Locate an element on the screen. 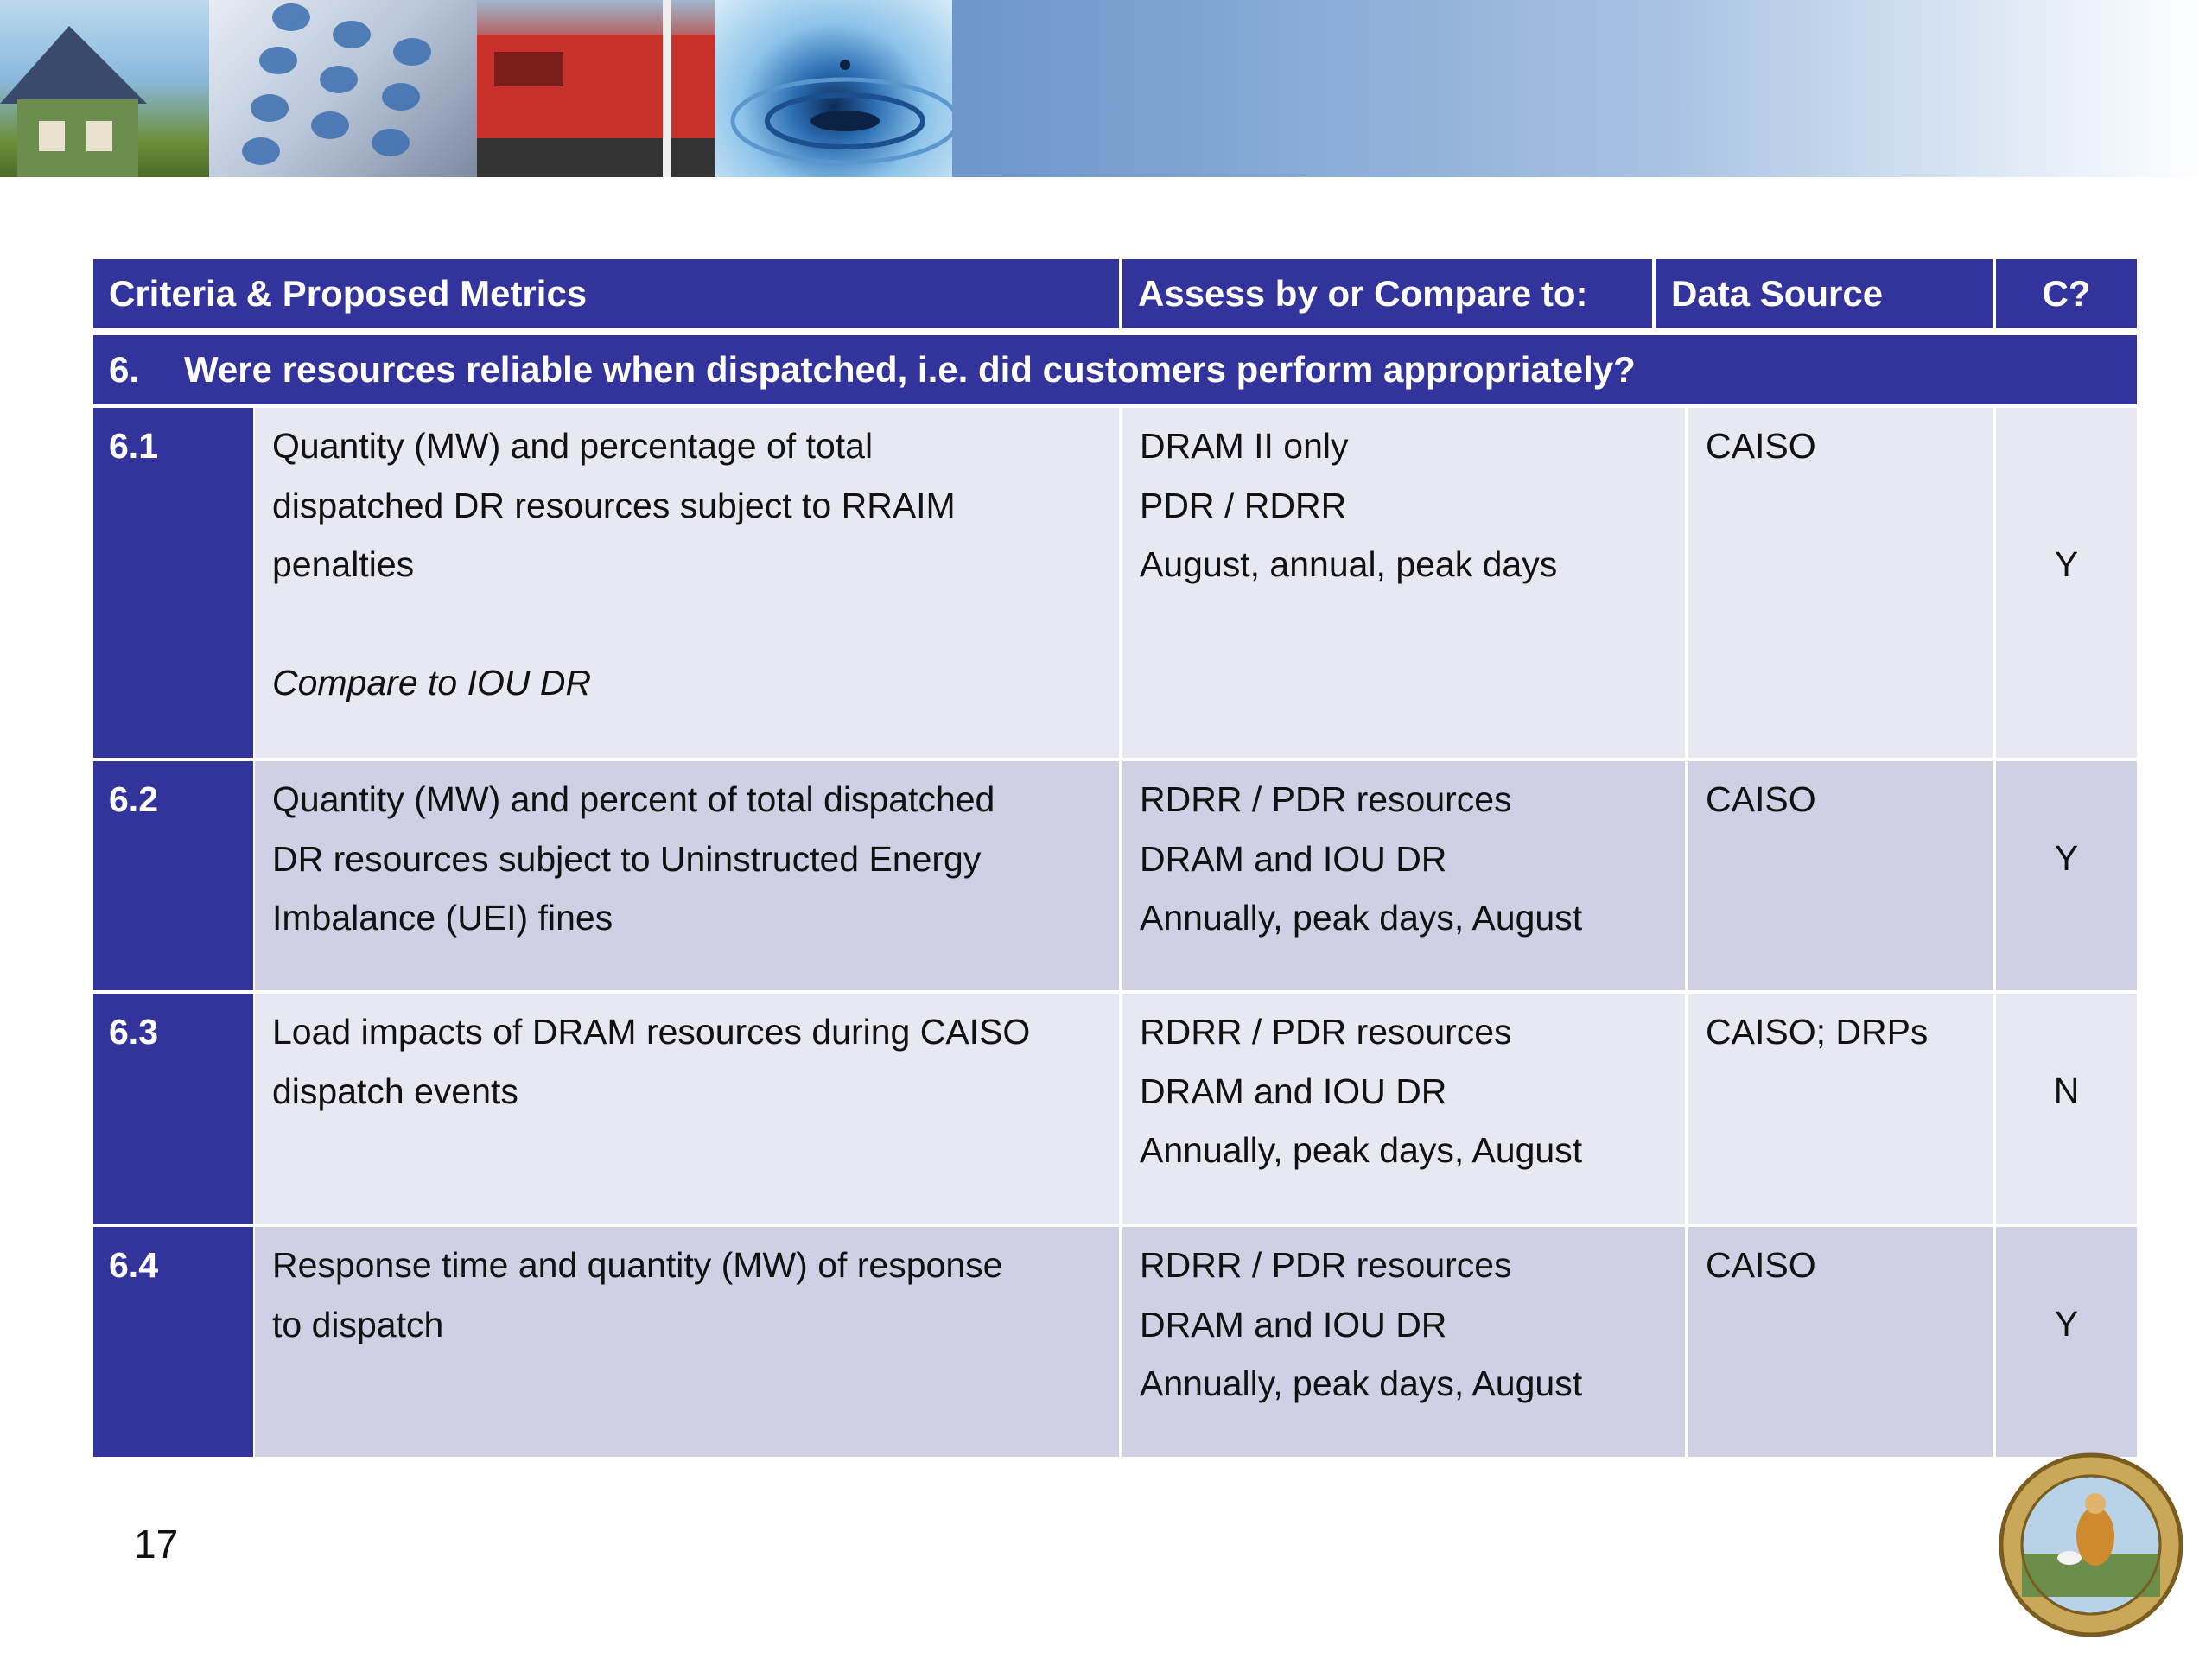 The image size is (2212, 1659). header-criteria: Criteria & Proposed Metrics is located at coordinates (606, 293).